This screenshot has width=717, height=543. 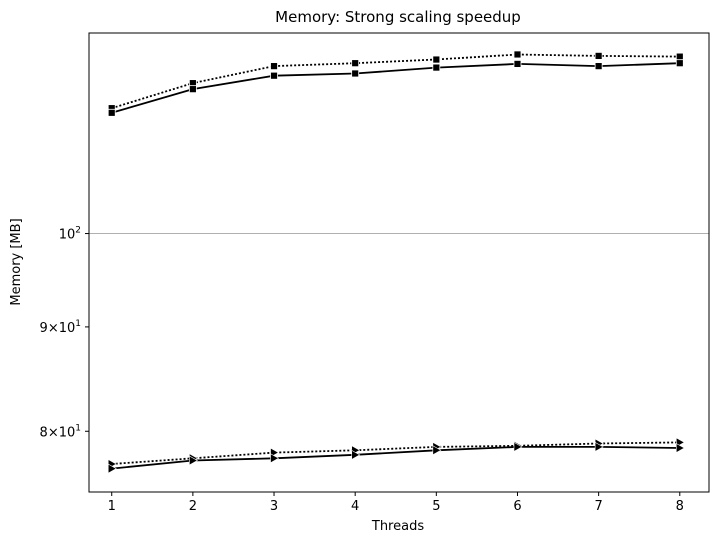 I want to click on x-tick-label: 7, so click(x=598, y=506).